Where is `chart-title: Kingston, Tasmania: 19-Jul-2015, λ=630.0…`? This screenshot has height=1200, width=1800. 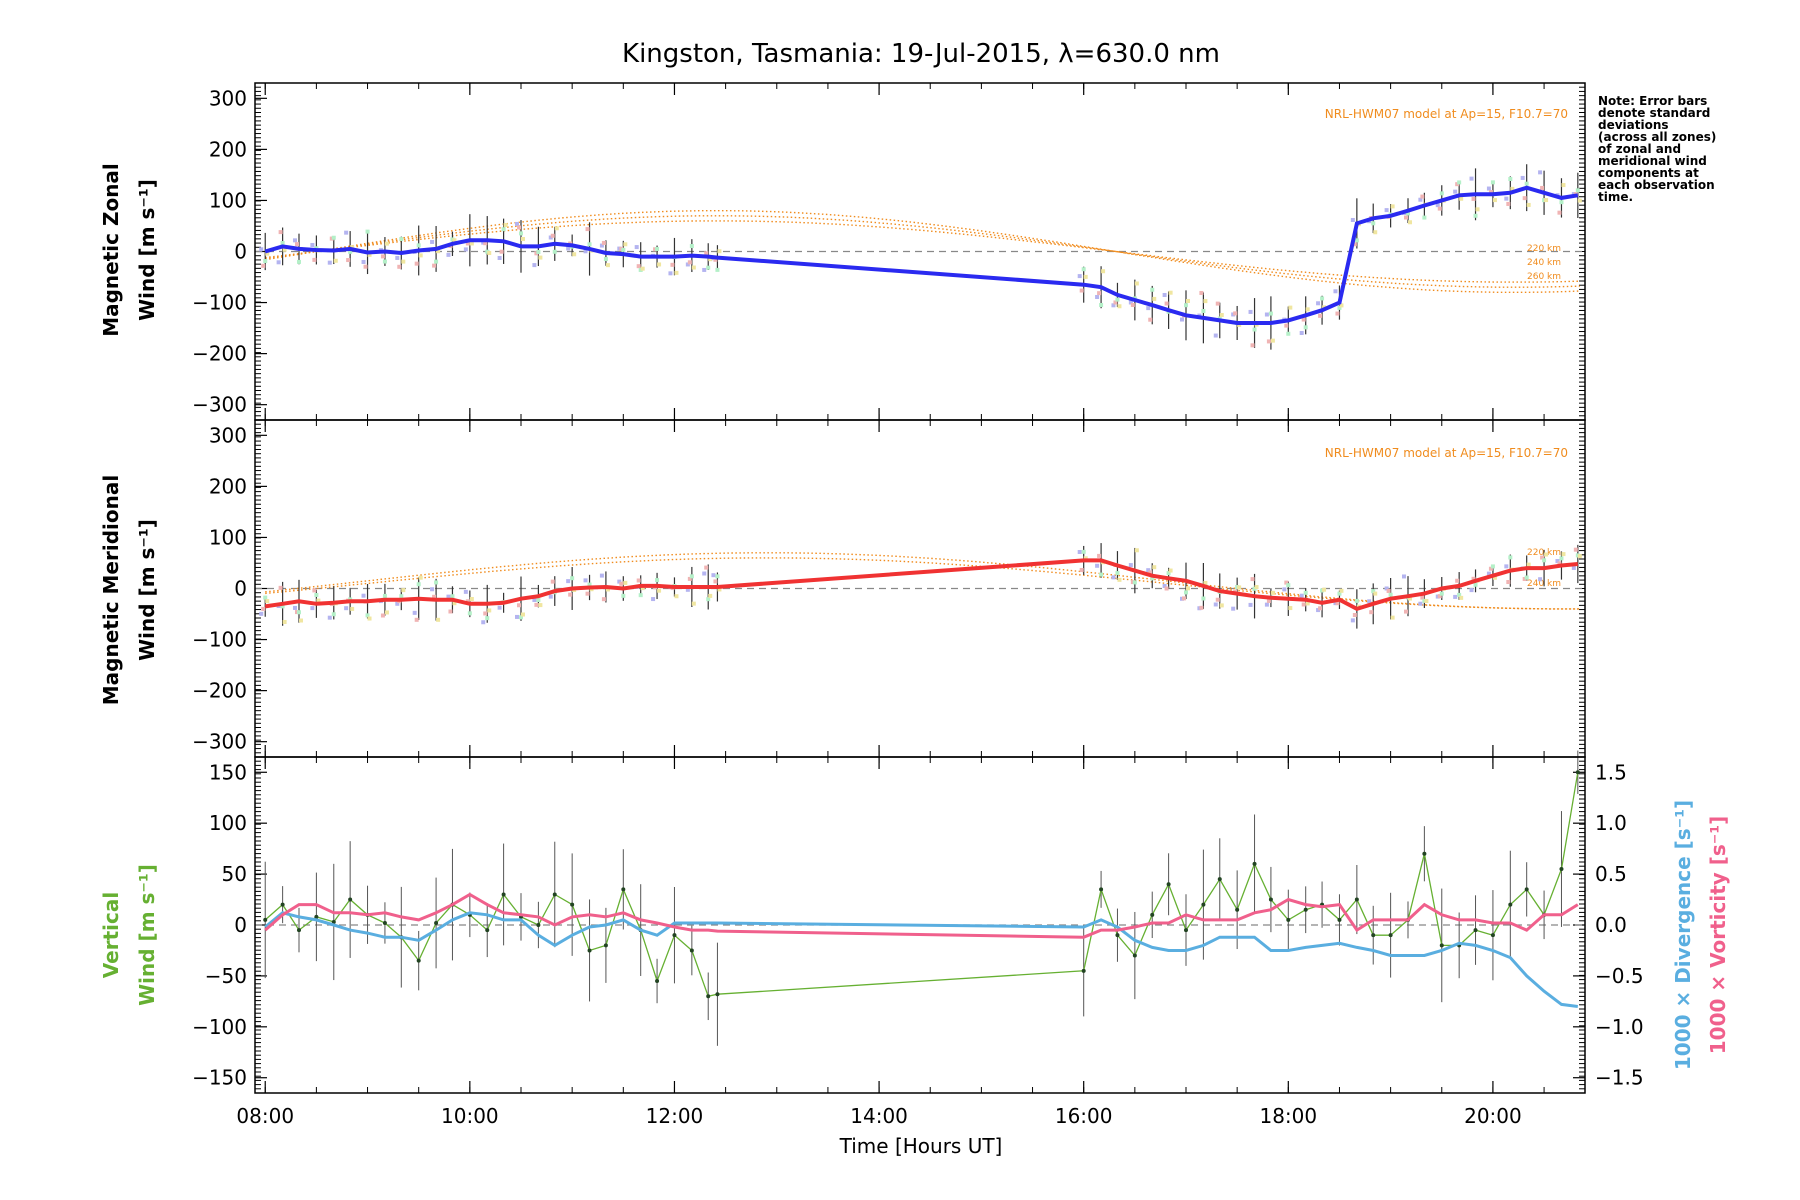 chart-title: Kingston, Tasmania: 19-Jul-2015, λ=630.0… is located at coordinates (921, 54).